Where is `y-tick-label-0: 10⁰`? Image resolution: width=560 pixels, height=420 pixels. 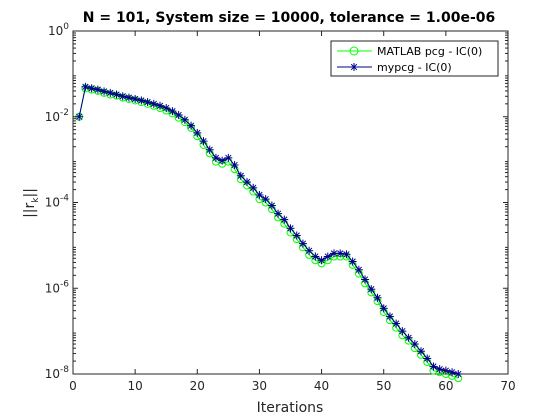
y-tick-label-0: 10⁰ is located at coordinates (58, 30).